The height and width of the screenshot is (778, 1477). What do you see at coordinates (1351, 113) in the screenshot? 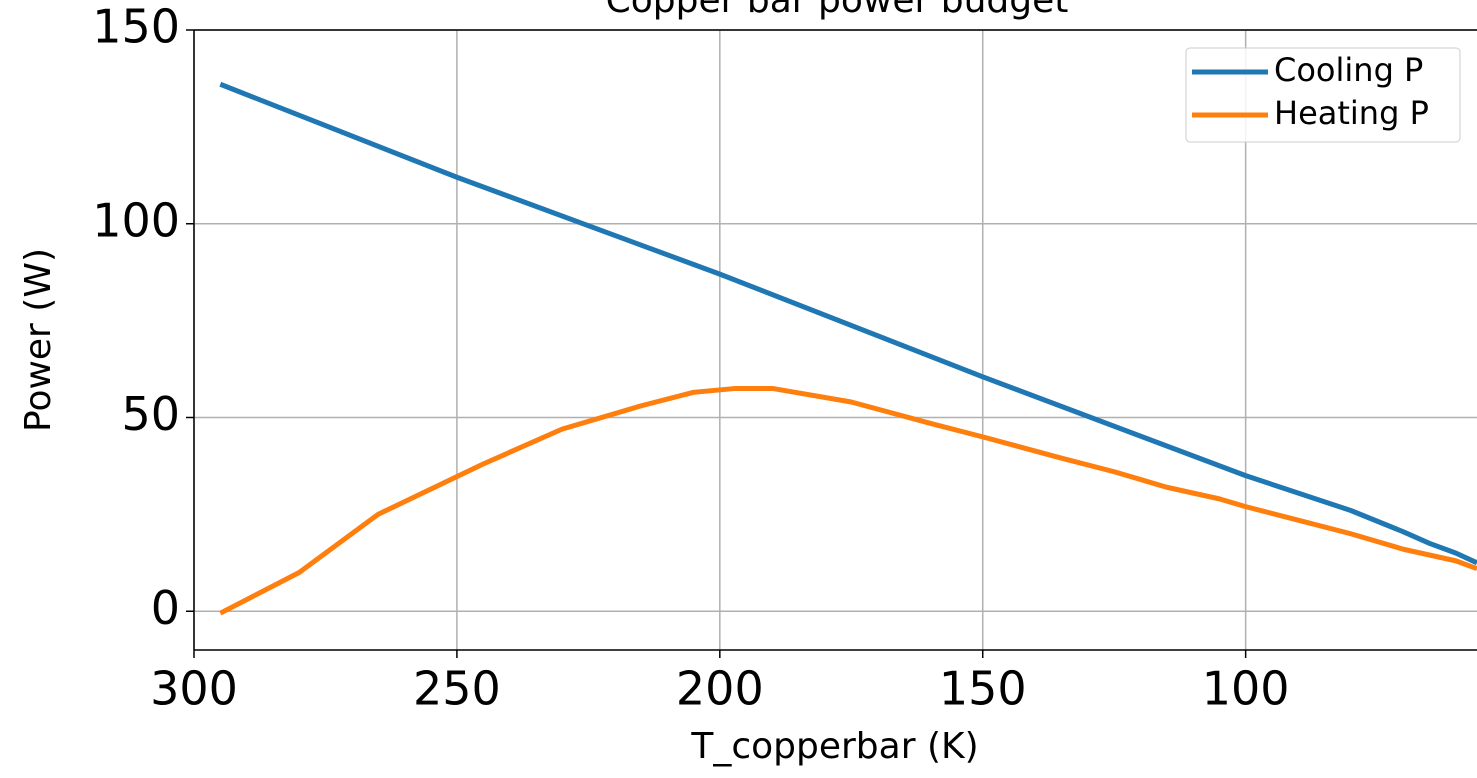
I see `legend-label: Heating P` at bounding box center [1351, 113].